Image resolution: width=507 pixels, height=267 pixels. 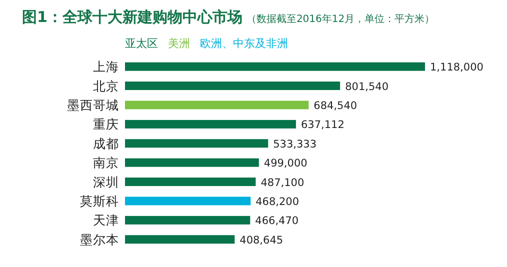 What do you see at coordinates (179, 43) in the screenshot?
I see `legend-美洲: 美洲` at bounding box center [179, 43].